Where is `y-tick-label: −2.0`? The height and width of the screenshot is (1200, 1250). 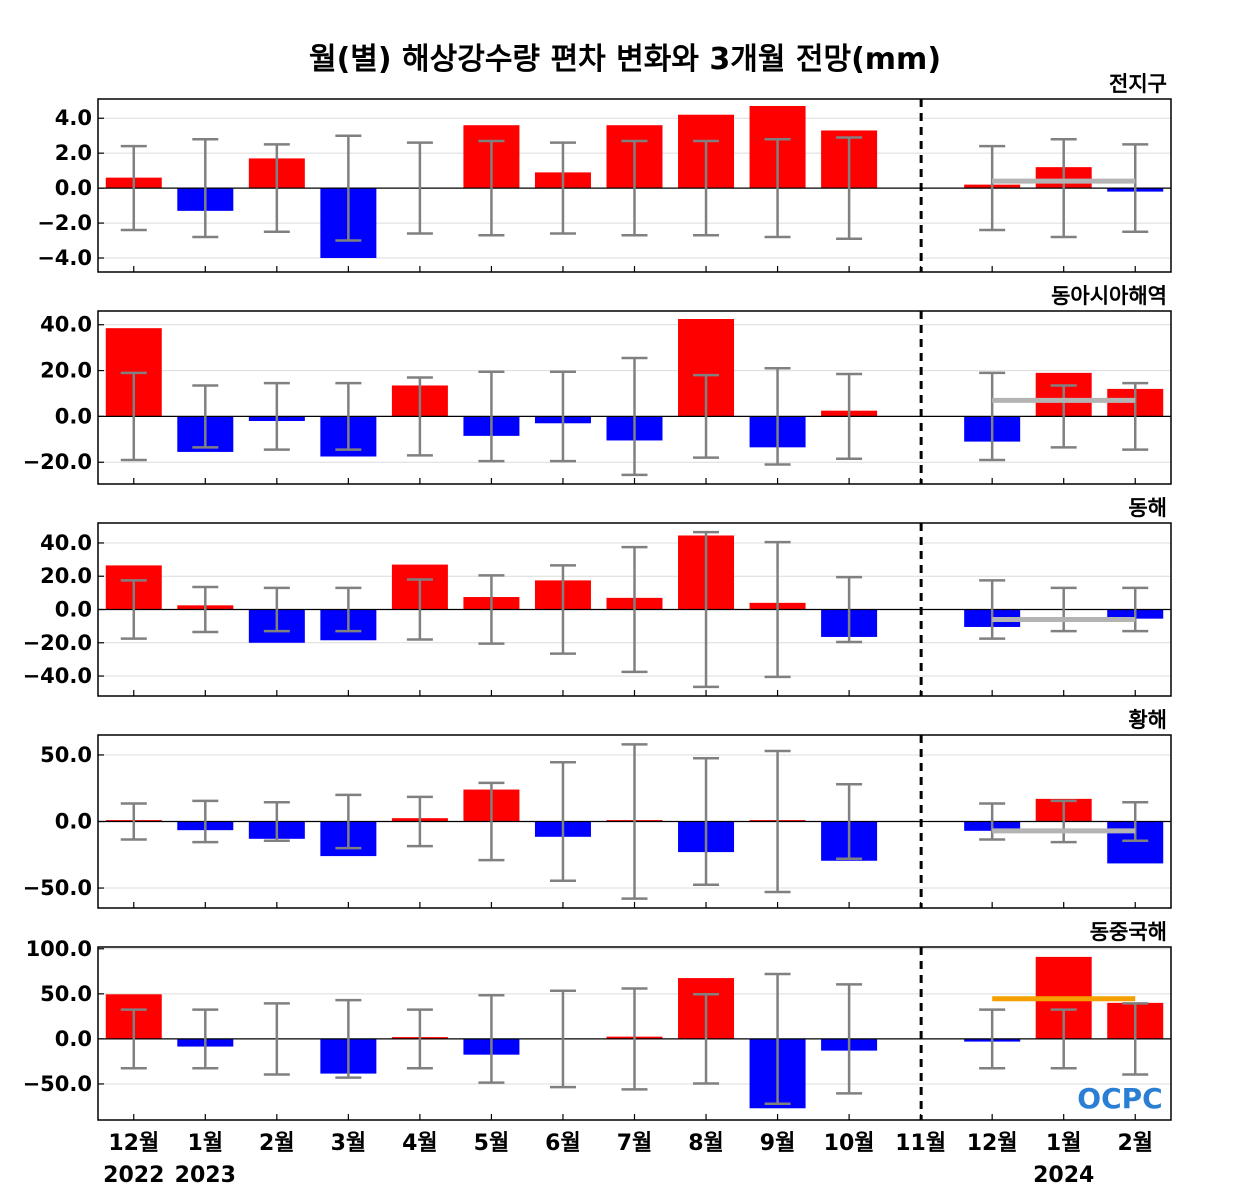 y-tick-label: −2.0 is located at coordinates (64, 223).